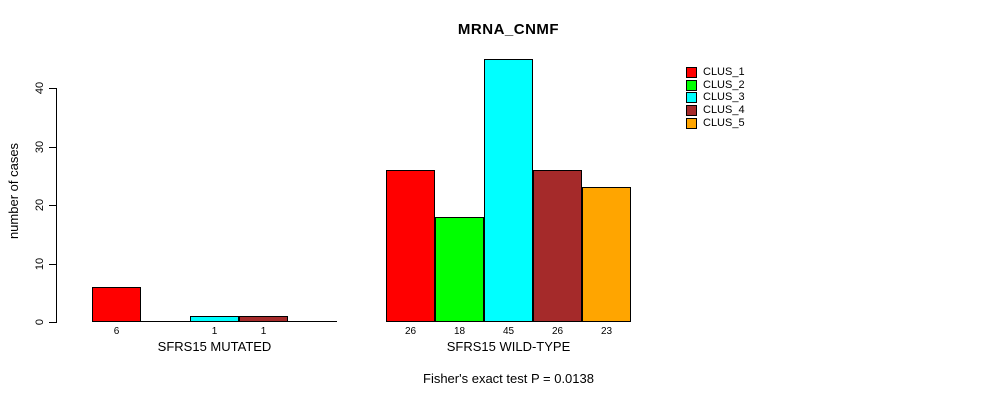 The width and height of the screenshot is (990, 400). Describe the element at coordinates (40, 88) in the screenshot. I see `y-axis-tick-label: 40` at that location.